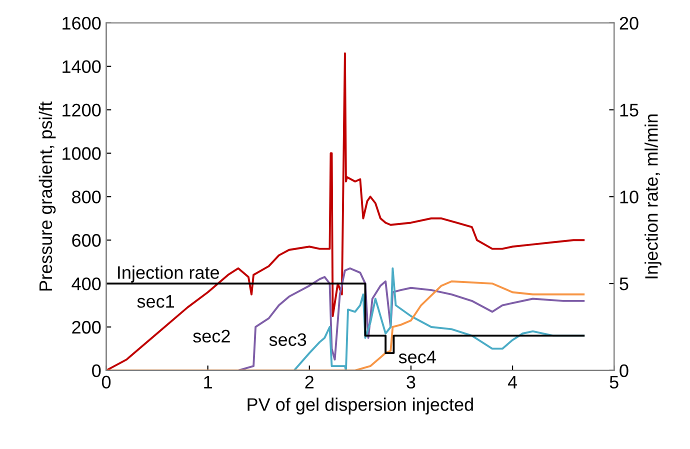 The width and height of the screenshot is (690, 449). Describe the element at coordinates (96, 371) in the screenshot. I see `y-tick-label: 0` at that location.